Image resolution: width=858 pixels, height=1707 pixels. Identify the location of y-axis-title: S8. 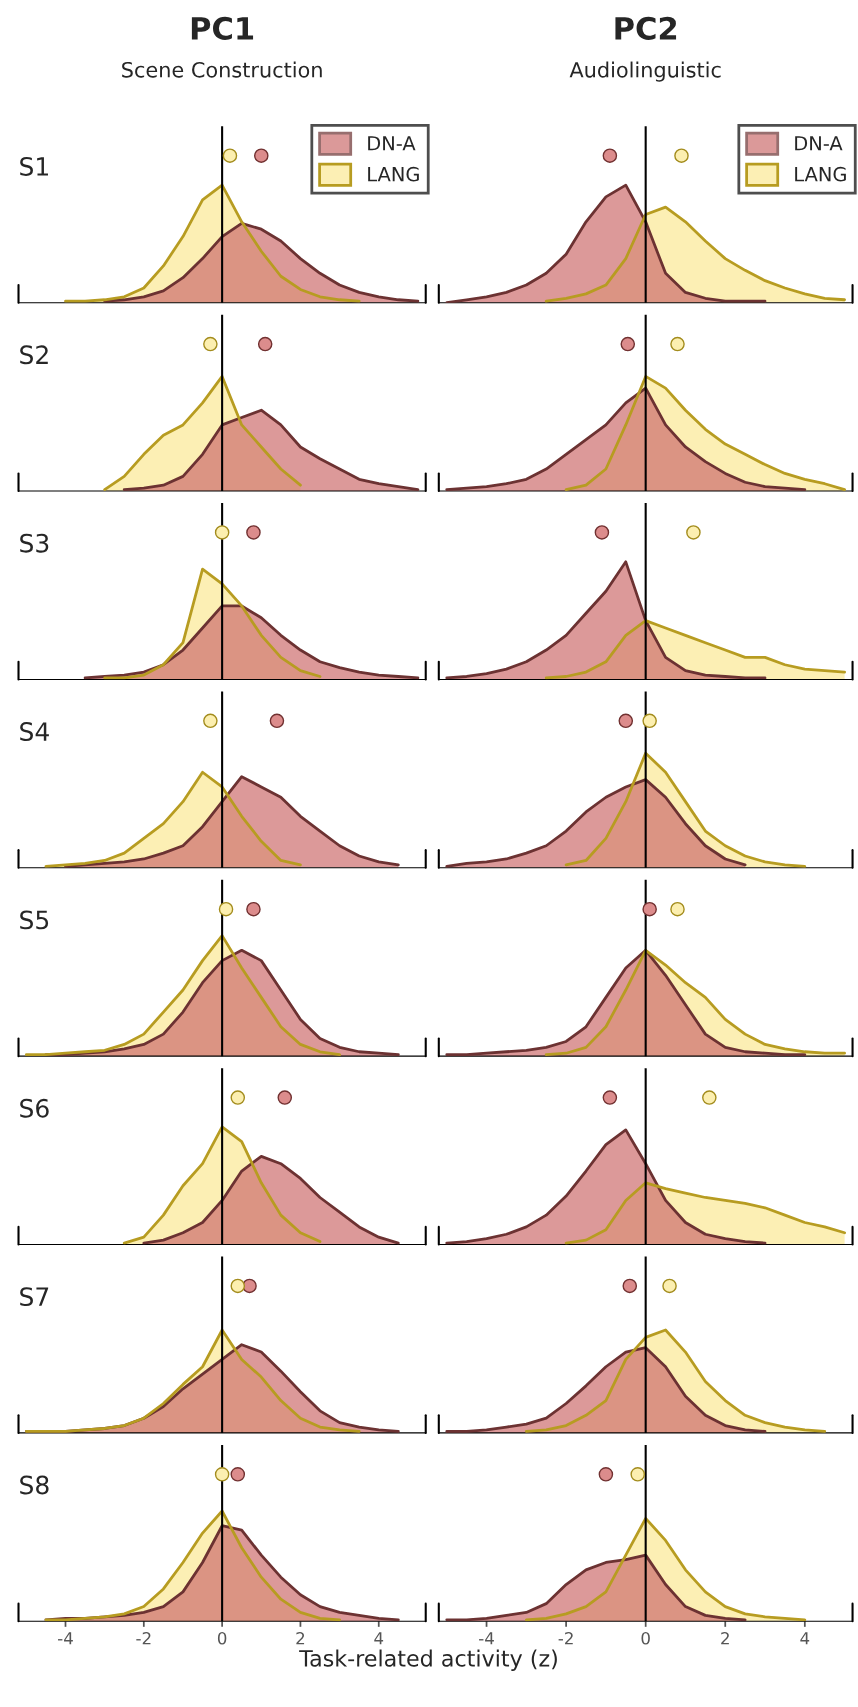
(34, 1485).